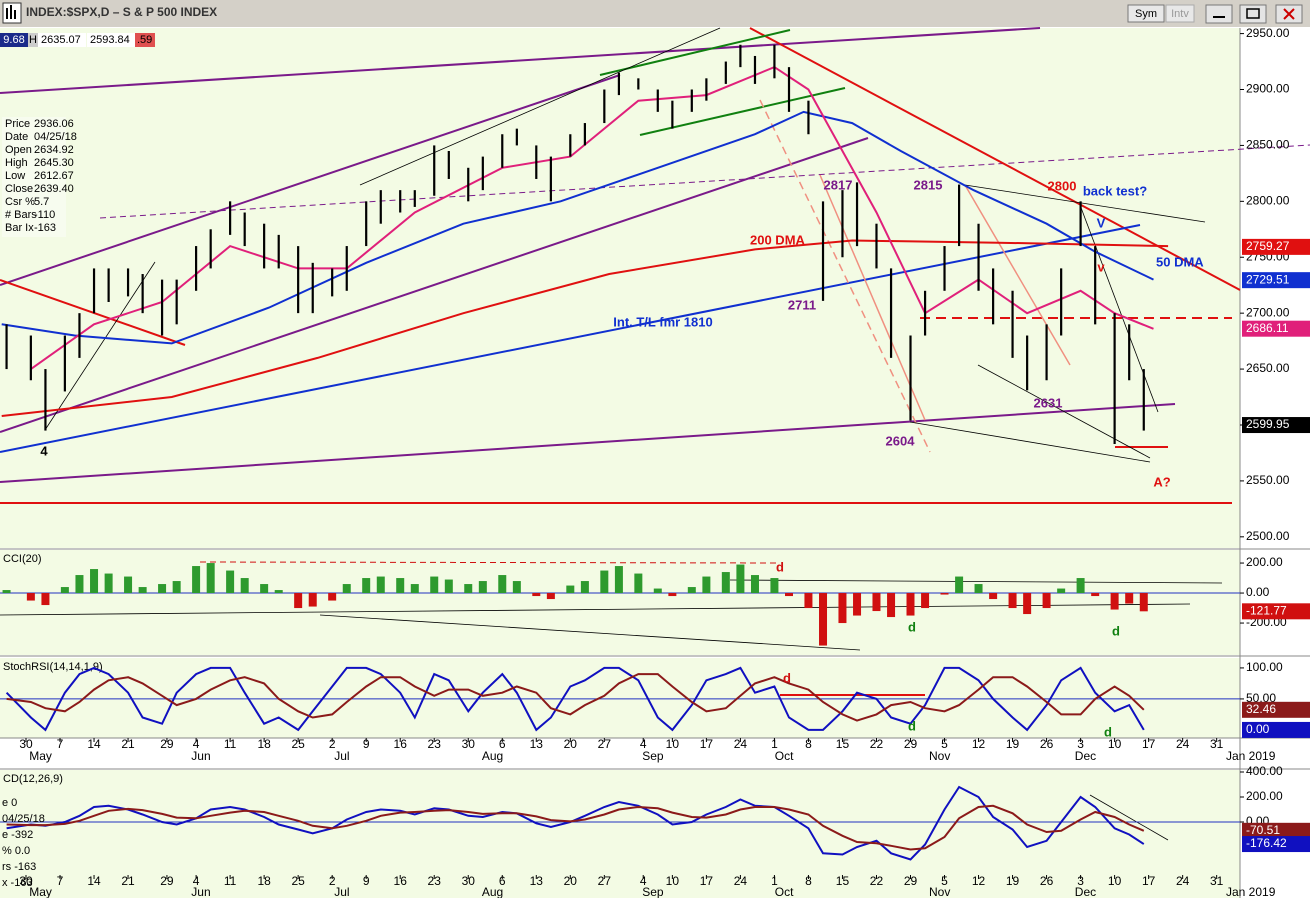 This screenshot has width=1310, height=898. What do you see at coordinates (200, 756) in the screenshot?
I see `month-label: Jun` at bounding box center [200, 756].